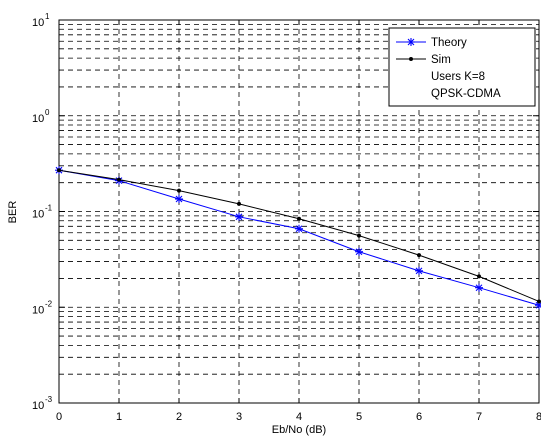 The image size is (541, 437). I want to click on legend-theory-star-icon, so click(411, 42).